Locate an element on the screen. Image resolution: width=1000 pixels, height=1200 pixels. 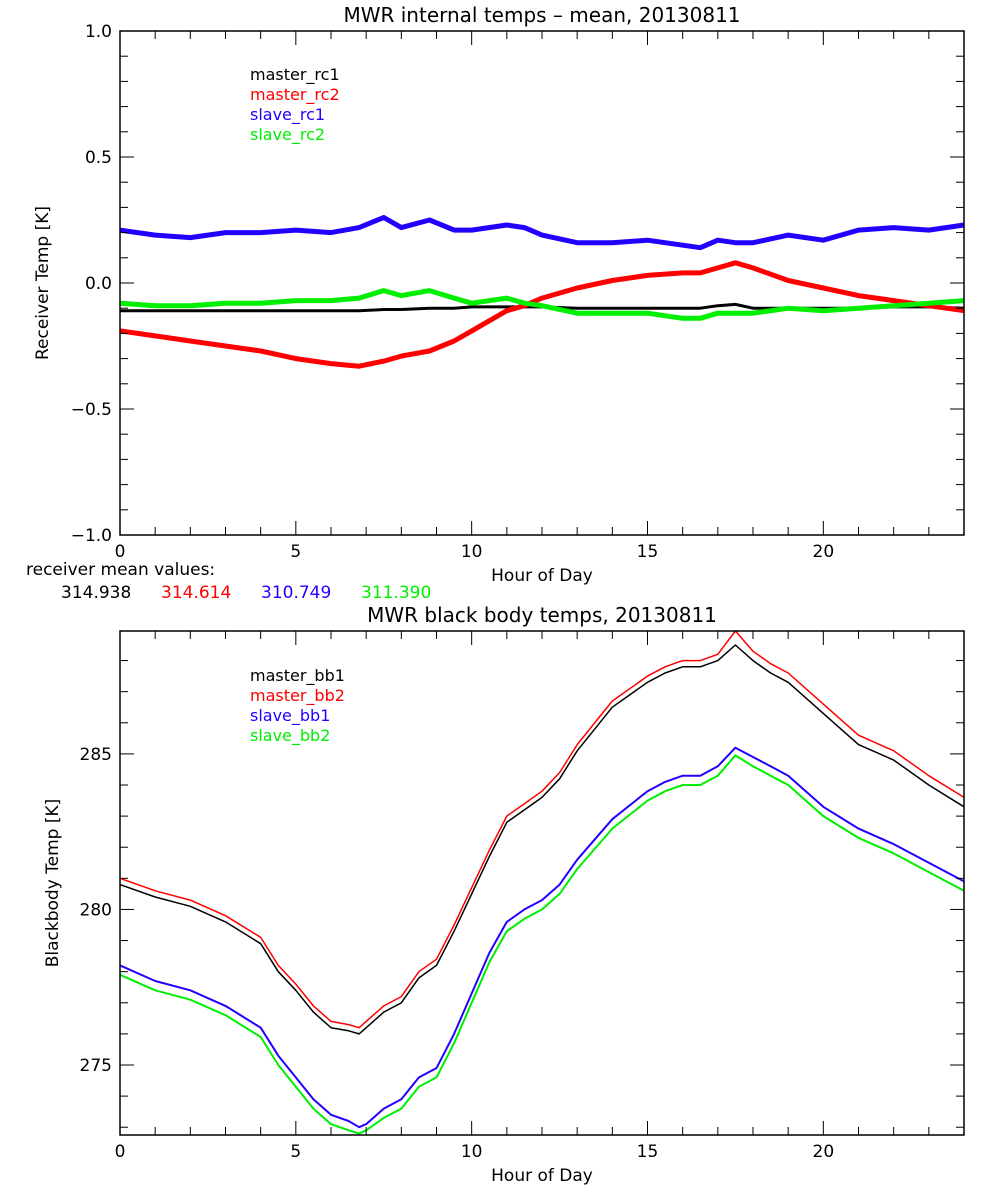
legend-entry-slave-bb1: slave_bb1 is located at coordinates (290, 716).